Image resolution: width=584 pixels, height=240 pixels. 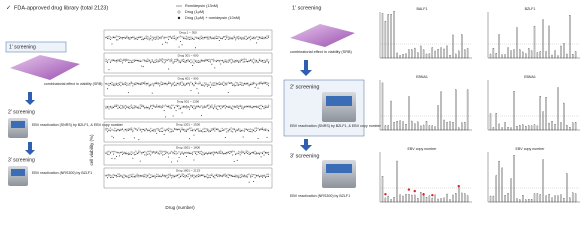 I want to click on arrow, so click(x=306, y=145).